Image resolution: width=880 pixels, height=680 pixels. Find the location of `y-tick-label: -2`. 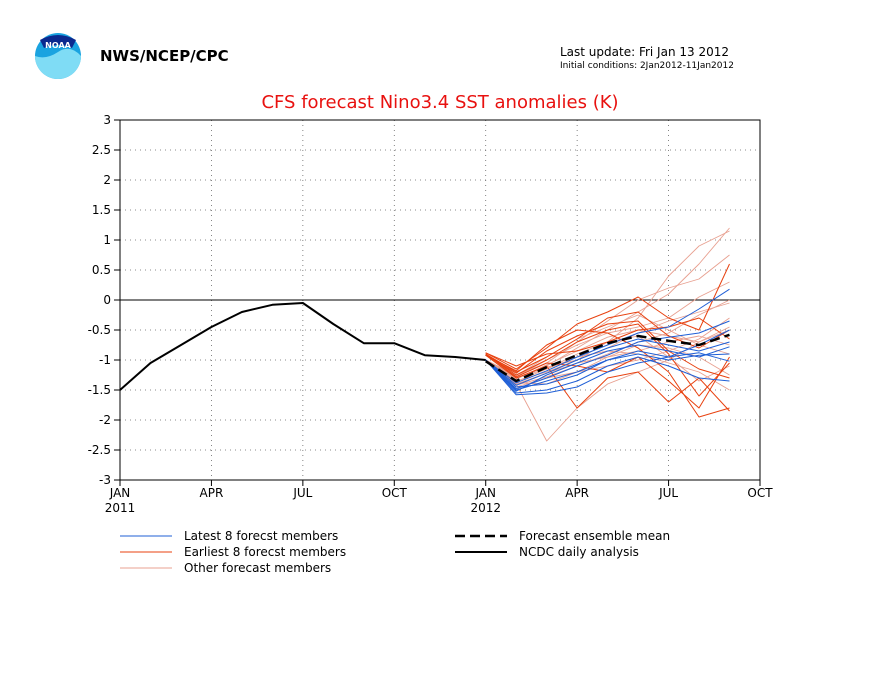

y-tick-label: -2 is located at coordinates (105, 420).